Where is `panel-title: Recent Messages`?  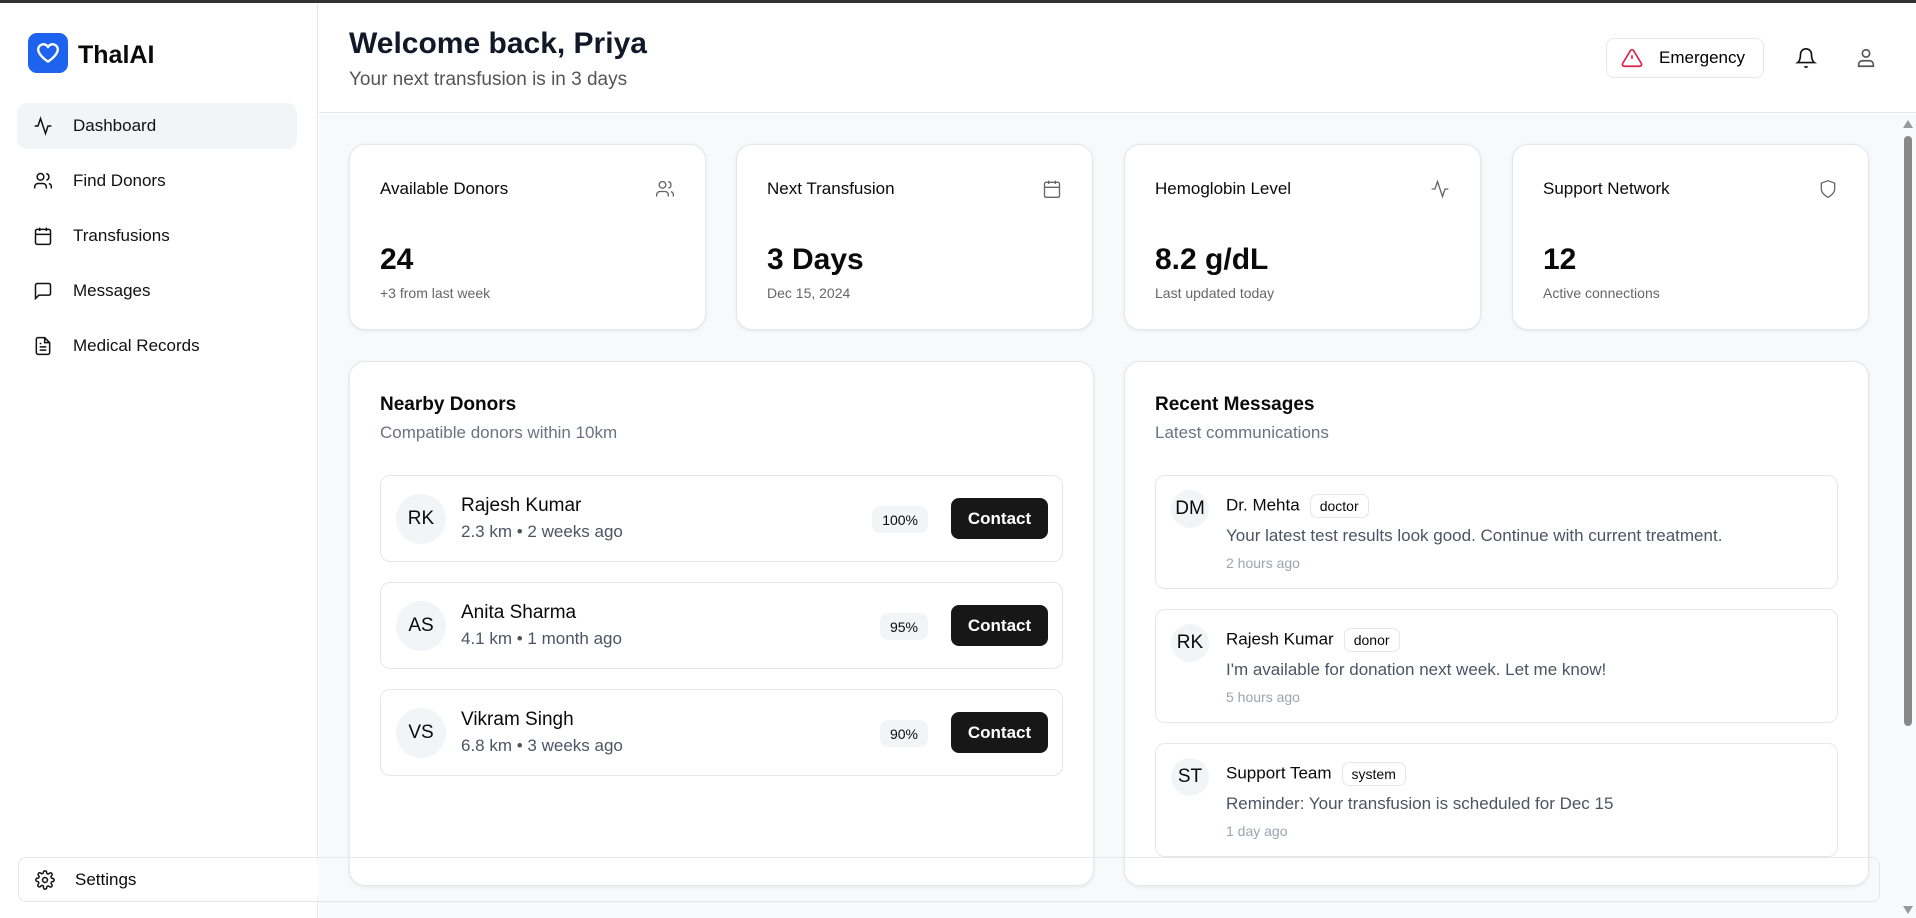 panel-title: Recent Messages is located at coordinates (1235, 404).